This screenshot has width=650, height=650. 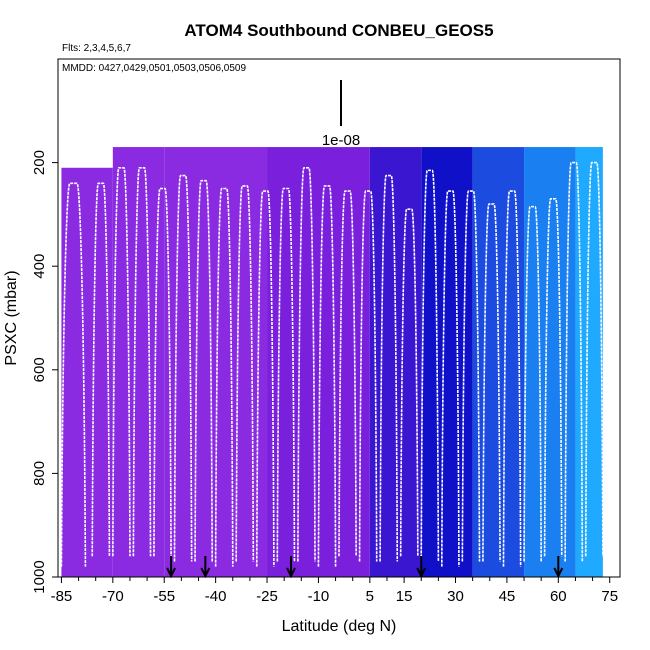 What do you see at coordinates (39, 266) in the screenshot?
I see `y-tick-label: 400` at bounding box center [39, 266].